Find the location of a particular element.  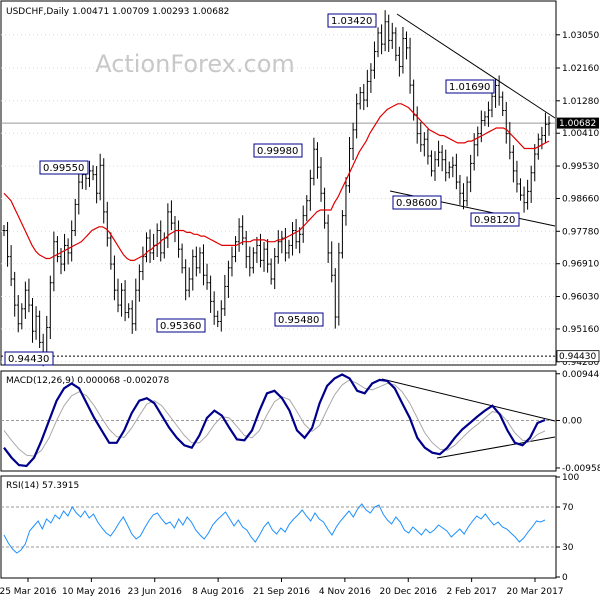

last-price-tag: 1.00682 is located at coordinates (578, 123).